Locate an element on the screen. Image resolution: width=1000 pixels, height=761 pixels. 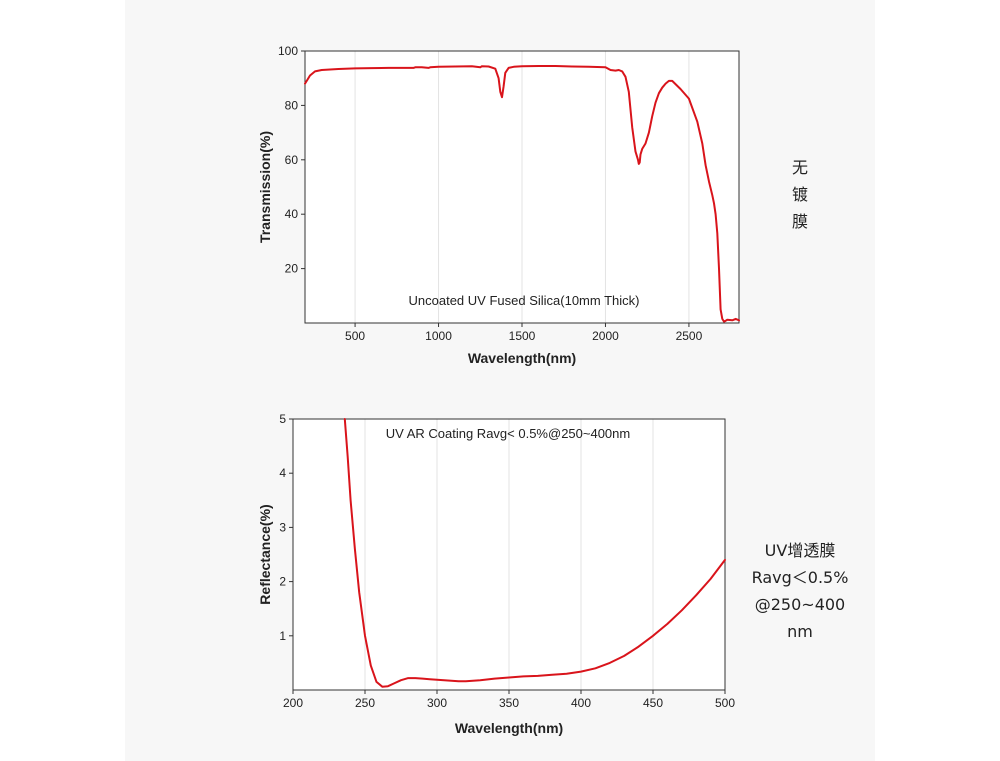
side-note-ar-coating: UV增透膜 Ravg＜0.5% @250~400 nm is located at coordinates (800, 591).